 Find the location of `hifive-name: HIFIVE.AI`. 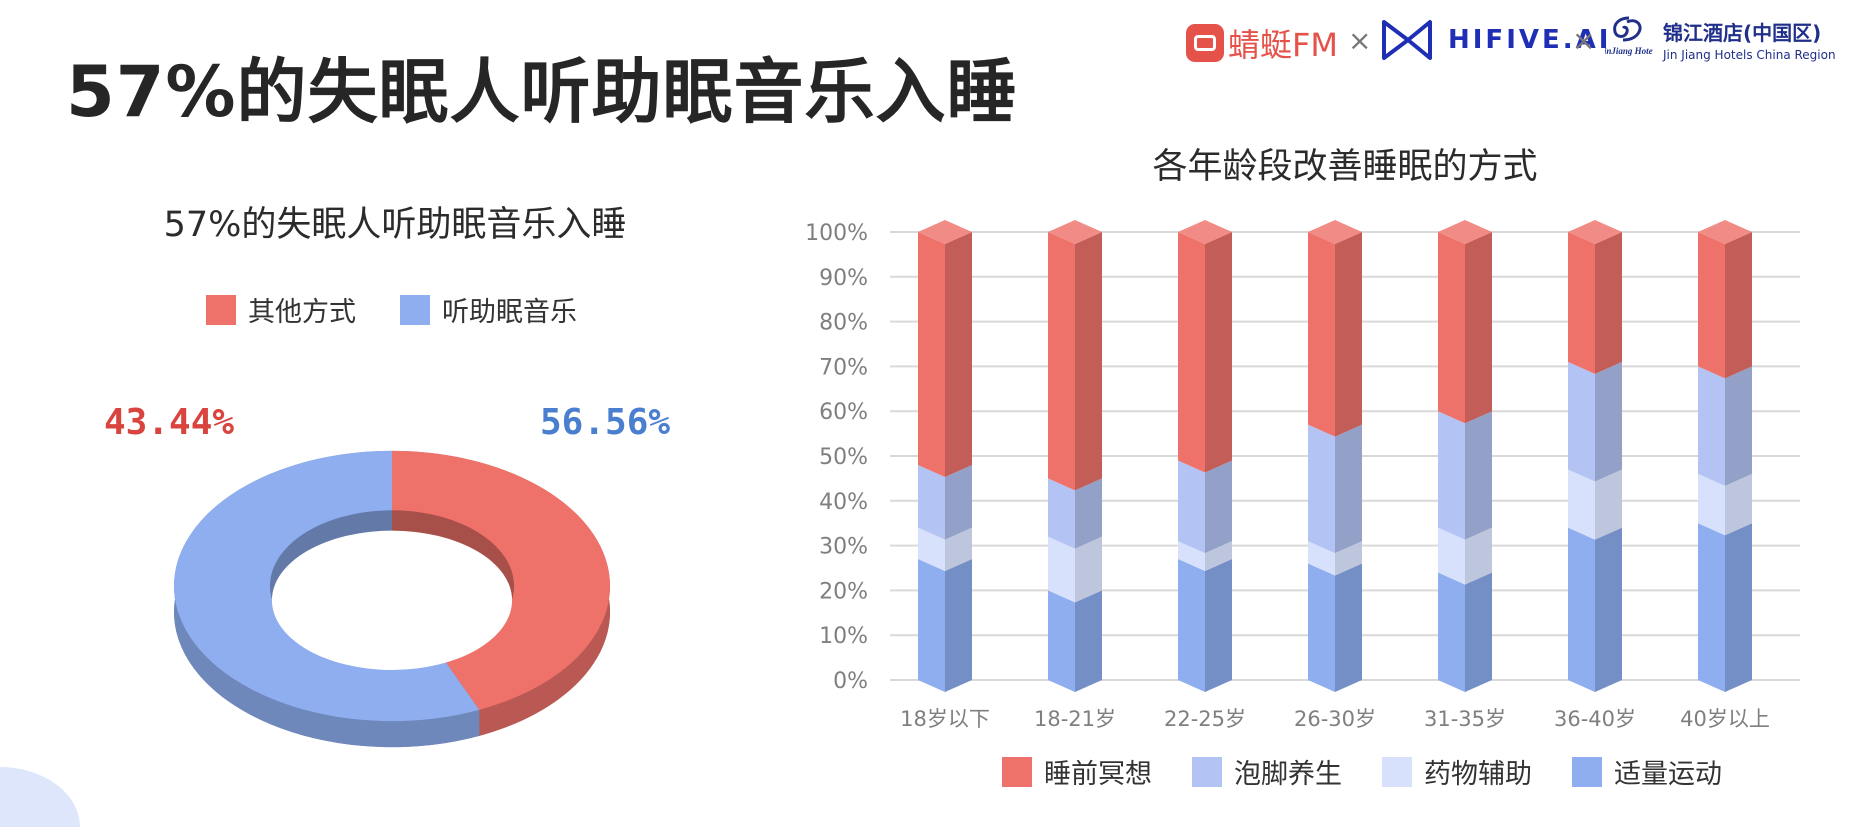

hifive-name: HIFIVE.AI is located at coordinates (1530, 40).